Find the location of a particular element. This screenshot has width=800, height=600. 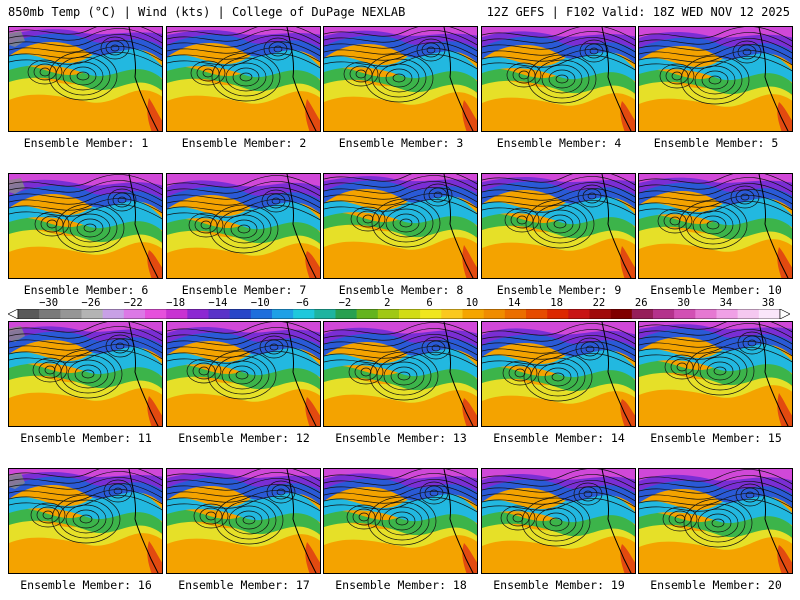

ensemble-member-label: Ensemble Member: 4 is located at coordinates (559, 143).